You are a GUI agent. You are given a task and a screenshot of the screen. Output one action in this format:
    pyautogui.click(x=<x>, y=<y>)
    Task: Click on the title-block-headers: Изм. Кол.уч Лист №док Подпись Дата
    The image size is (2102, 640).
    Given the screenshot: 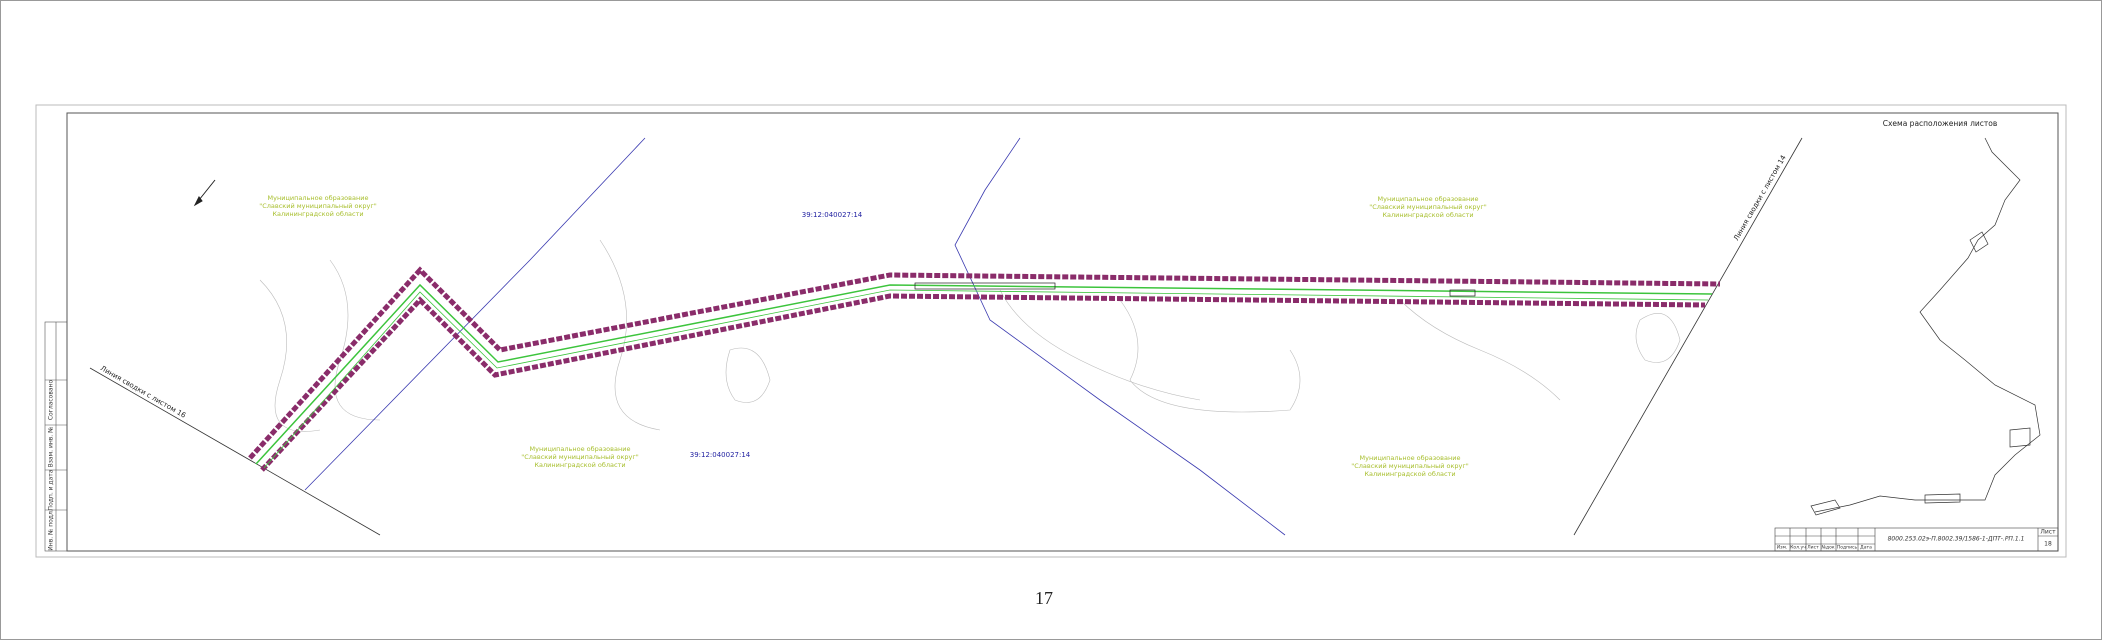 What is the action you would take?
    pyautogui.click(x=1824, y=548)
    